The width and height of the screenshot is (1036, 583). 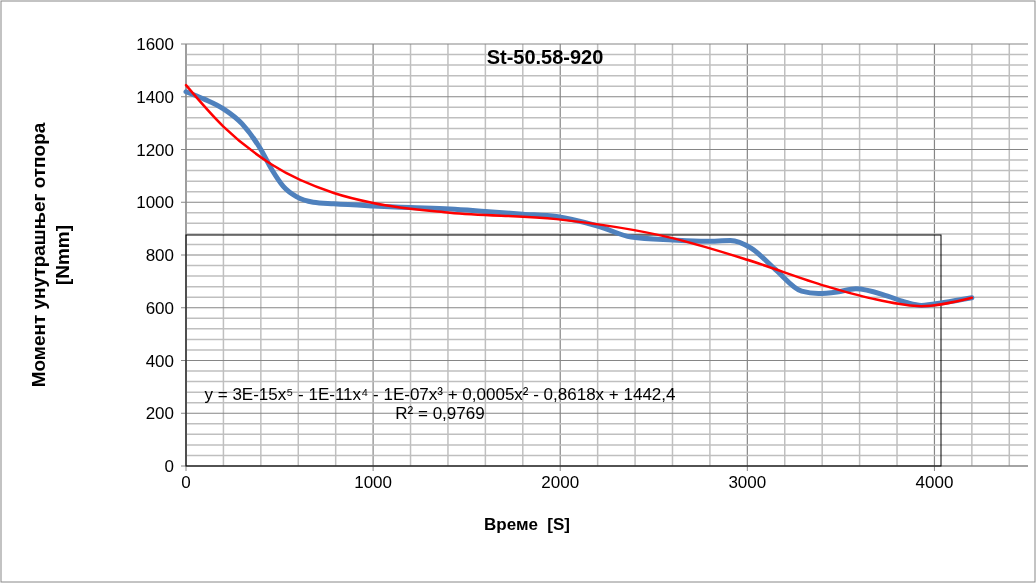 I want to click on y-tick-label: 1400, so click(x=155, y=97).